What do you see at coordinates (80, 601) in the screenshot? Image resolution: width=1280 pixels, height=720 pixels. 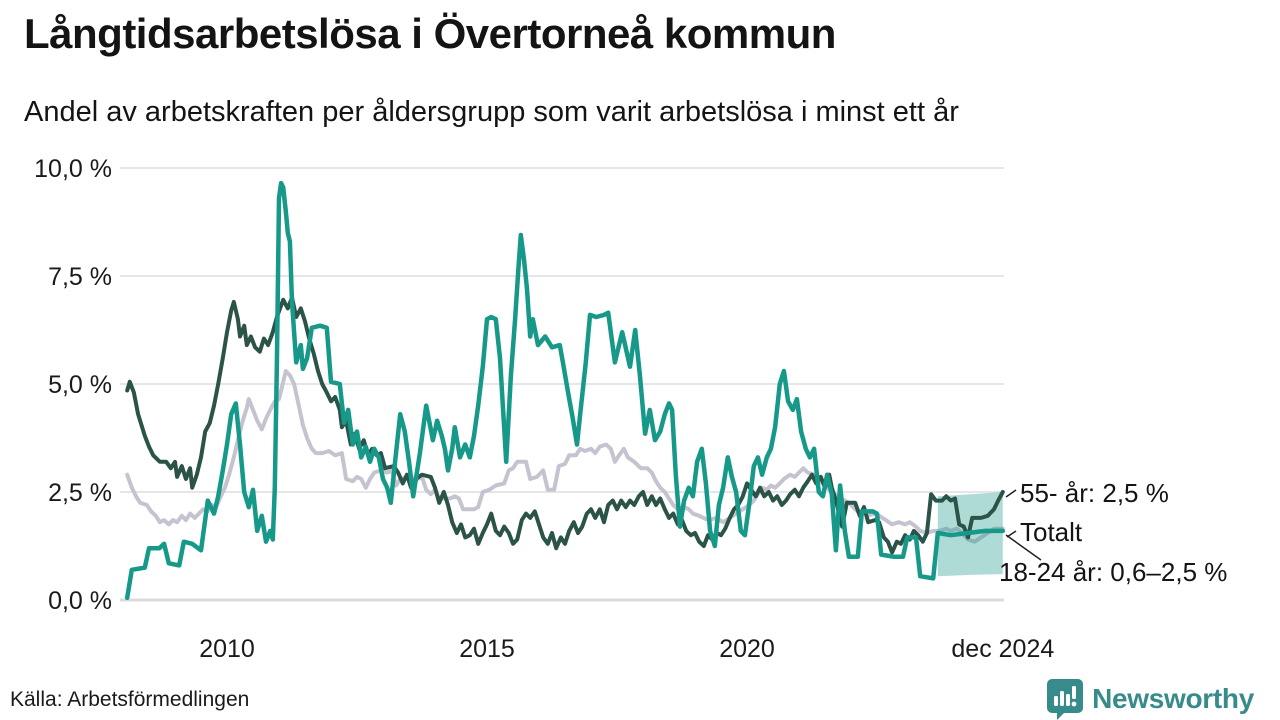 I see `y-tick-label: 0,0 %` at bounding box center [80, 601].